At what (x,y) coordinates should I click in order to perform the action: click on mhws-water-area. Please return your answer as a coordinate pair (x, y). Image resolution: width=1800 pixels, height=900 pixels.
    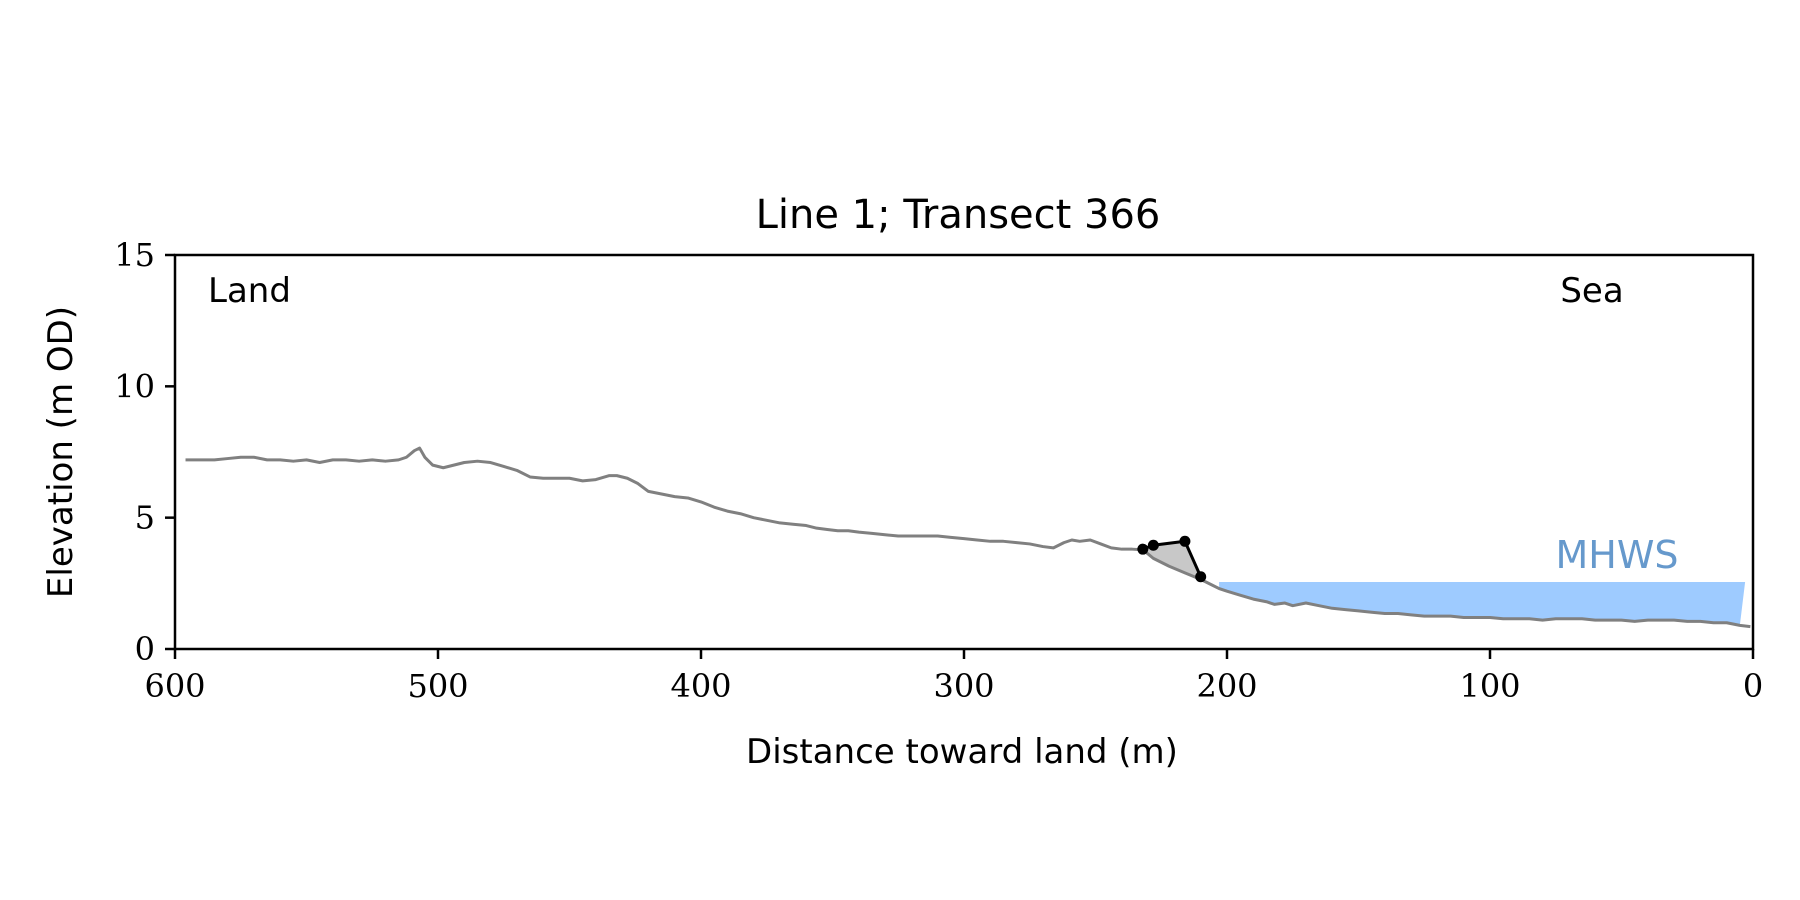
    Looking at the image, I should click on (1482, 604).